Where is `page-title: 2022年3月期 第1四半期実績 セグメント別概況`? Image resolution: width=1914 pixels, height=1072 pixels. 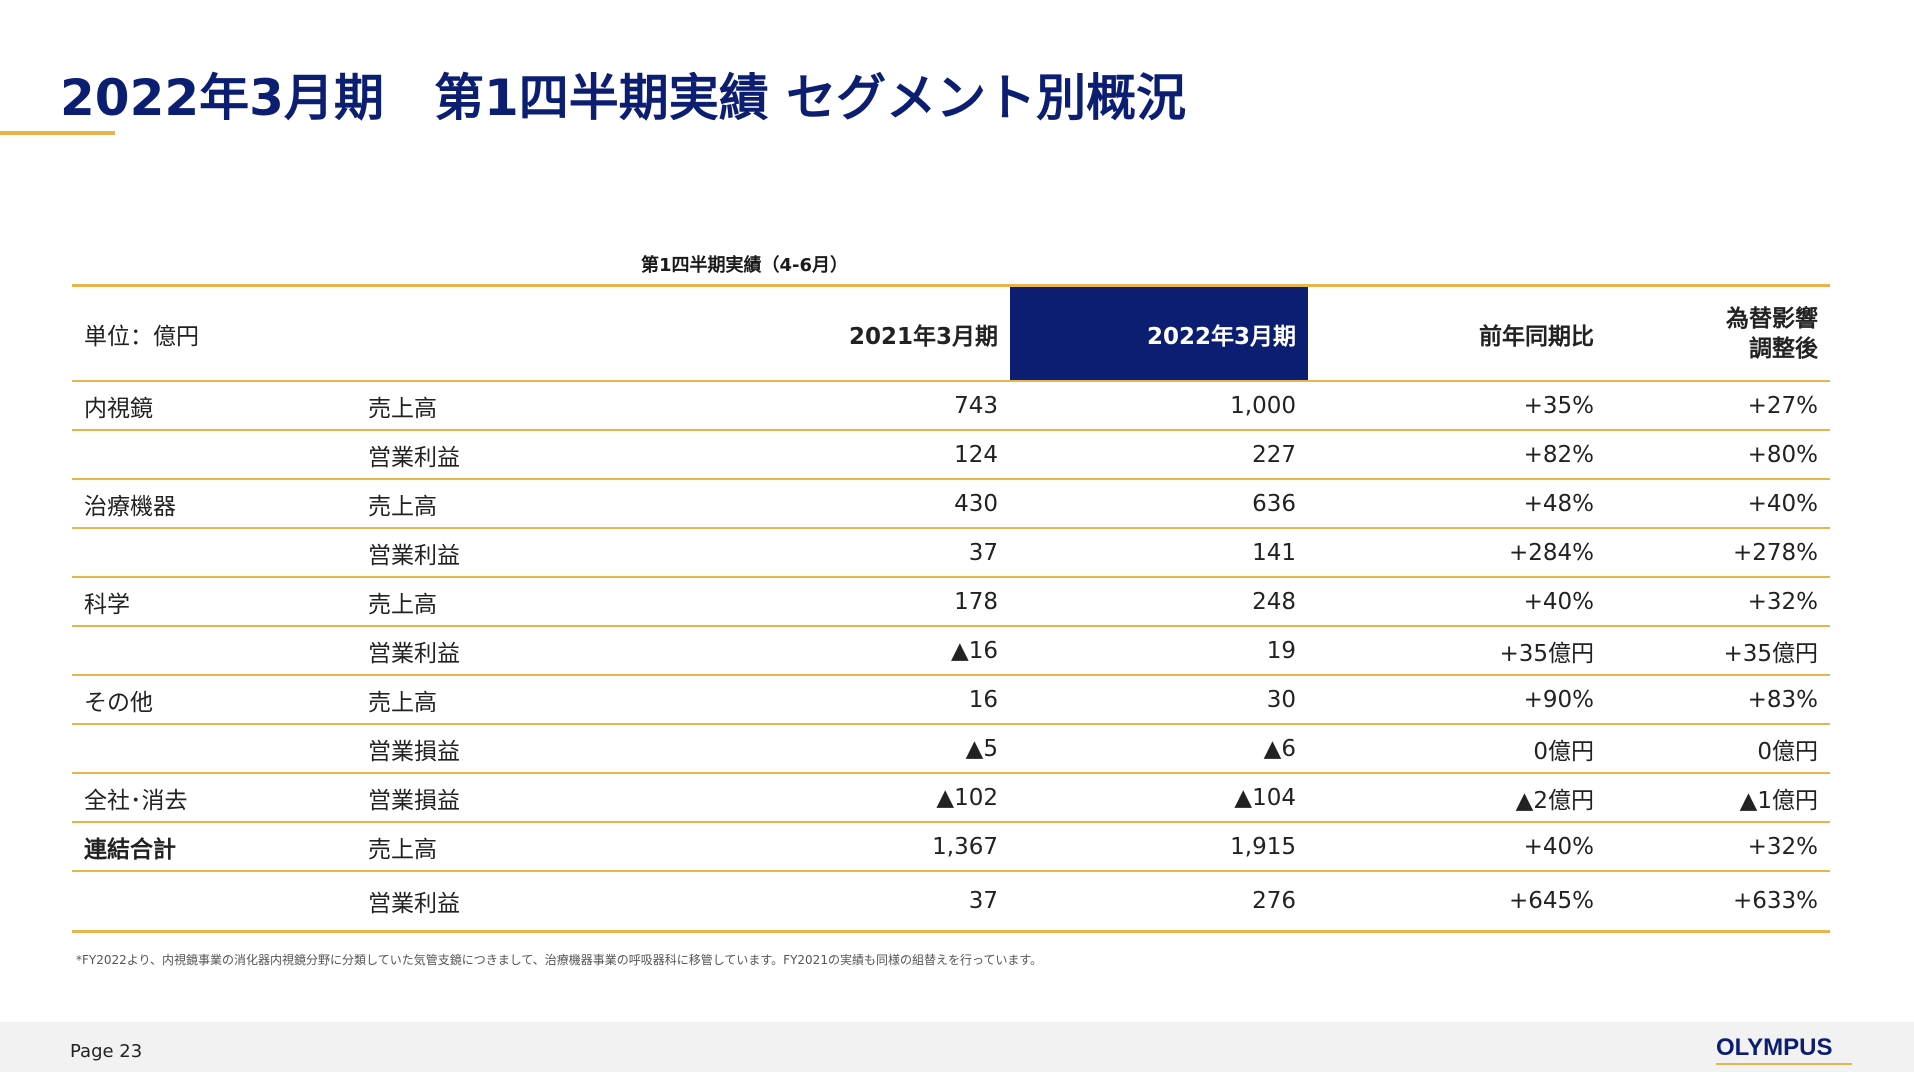
page-title: 2022年3月期 第1四半期実績 セグメント別概況 is located at coordinates (623, 98).